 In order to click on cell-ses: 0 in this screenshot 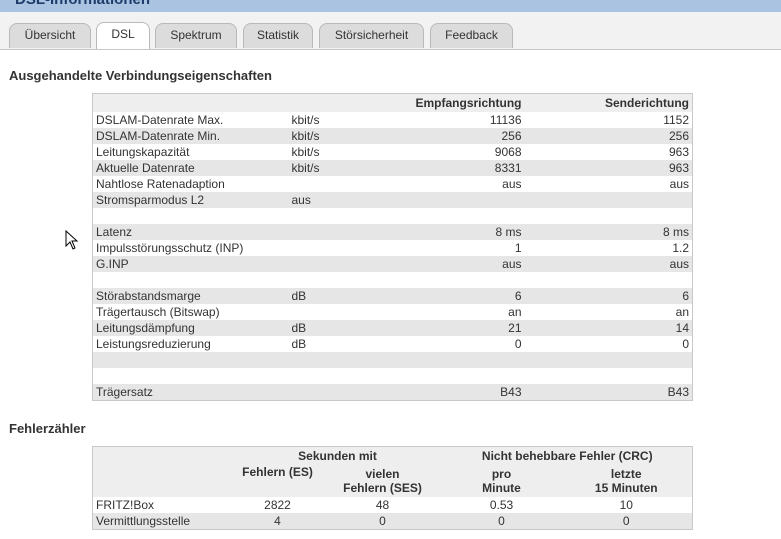, I will do `click(382, 520)`.